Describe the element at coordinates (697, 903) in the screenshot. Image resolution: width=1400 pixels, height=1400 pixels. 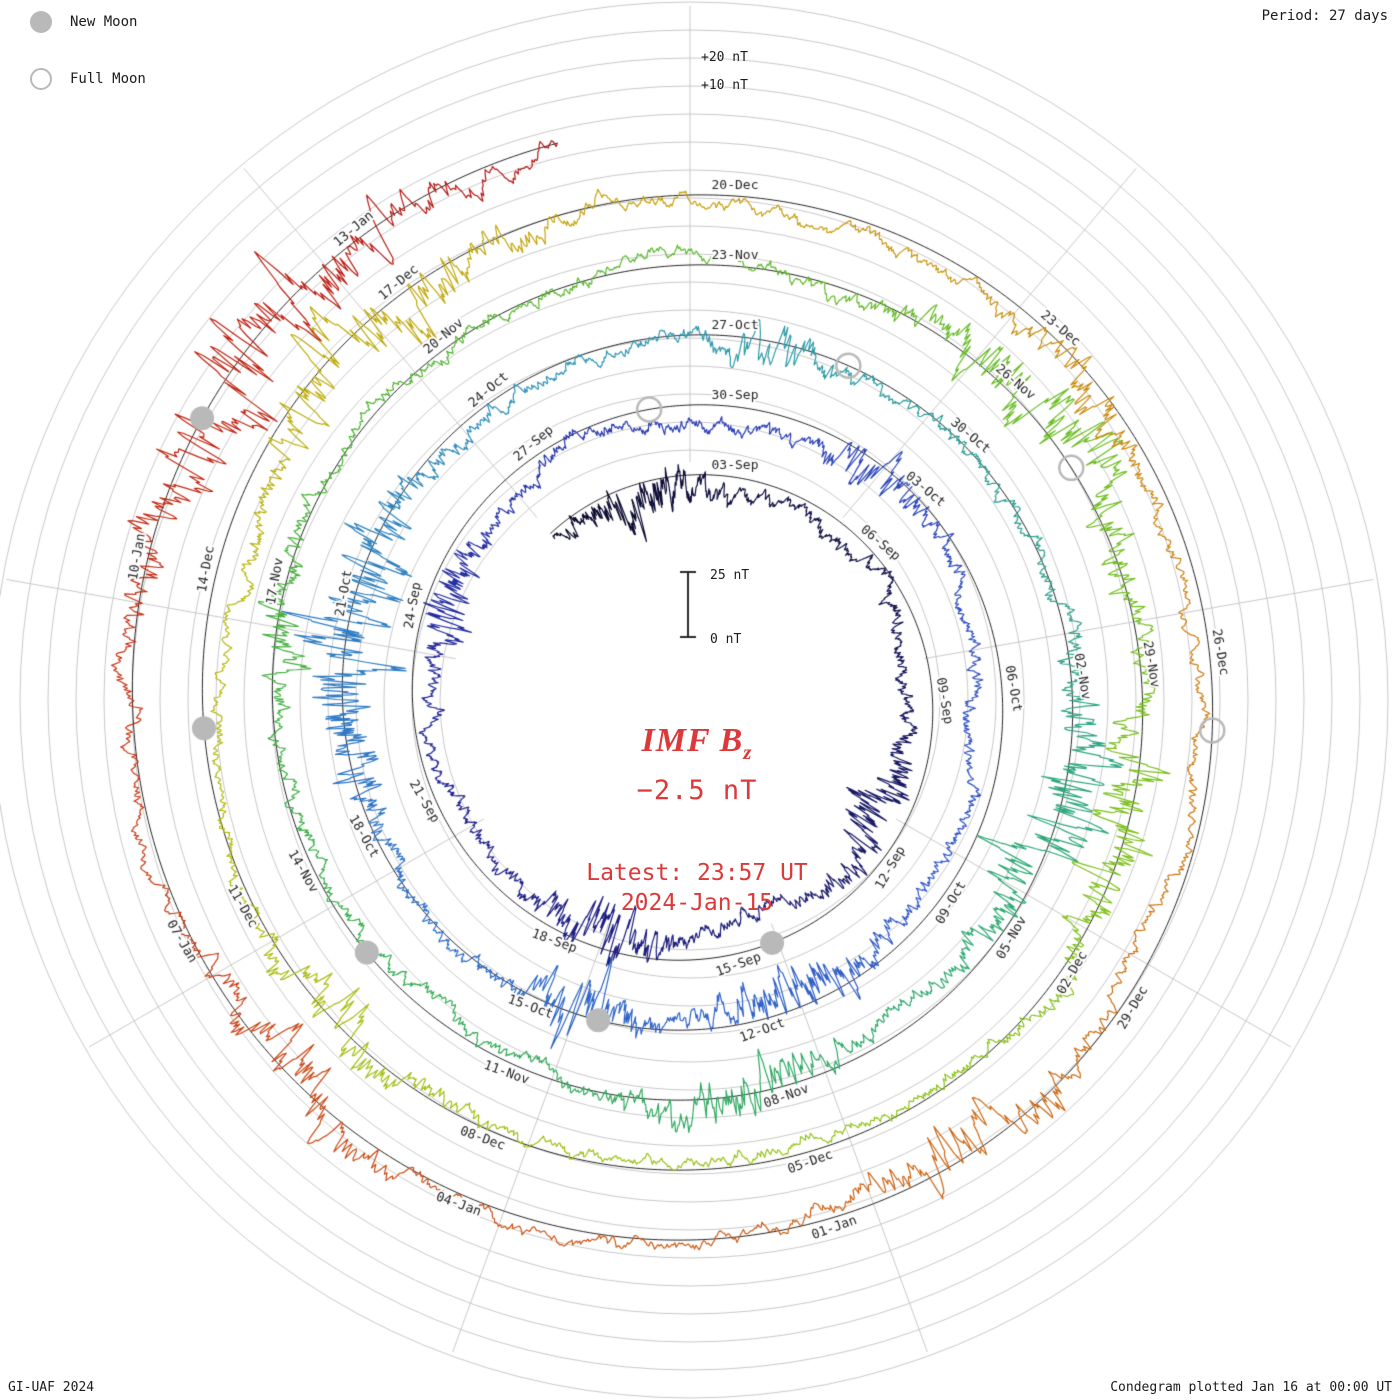
I see `latest-date: 2024-Jan-15` at that location.